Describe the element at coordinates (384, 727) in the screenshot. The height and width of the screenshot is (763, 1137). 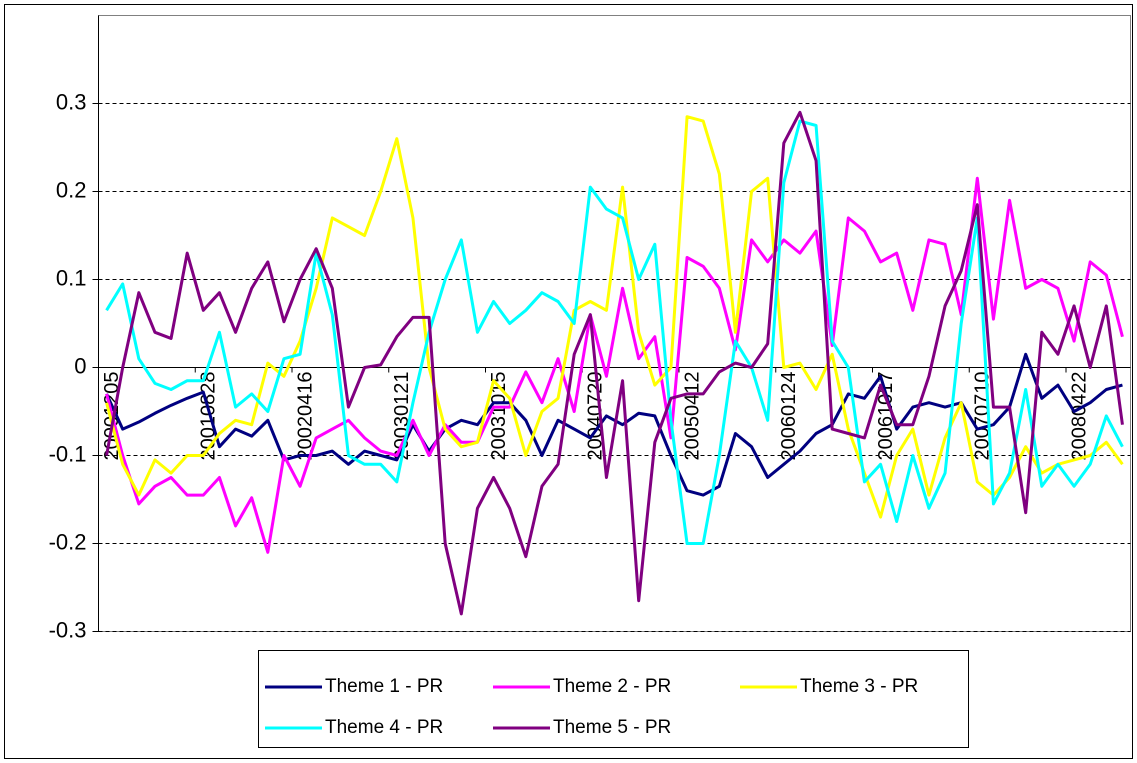
I see `legend-label: Theme 4 - PR` at that location.